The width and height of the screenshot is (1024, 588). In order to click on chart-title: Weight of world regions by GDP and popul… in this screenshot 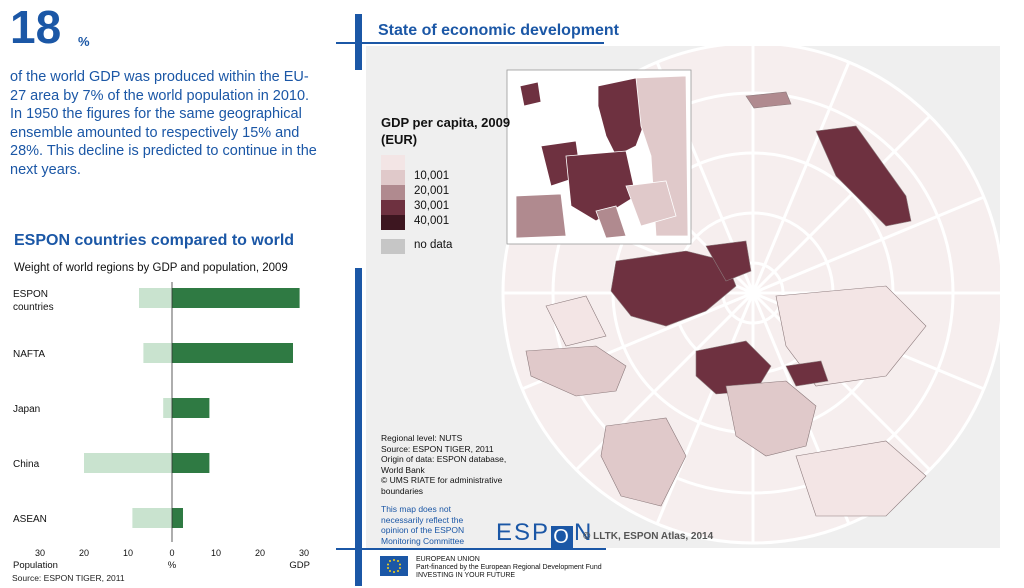, I will do `click(151, 268)`.